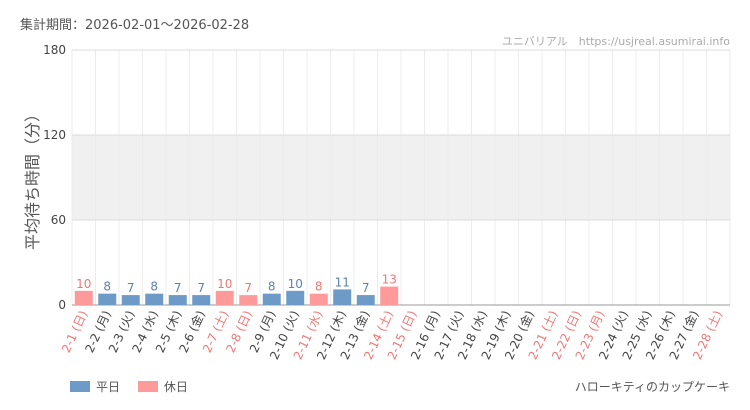 The image size is (750, 410). Describe the element at coordinates (162, 386) in the screenshot. I see `legend-item-holiday: 休日` at that location.